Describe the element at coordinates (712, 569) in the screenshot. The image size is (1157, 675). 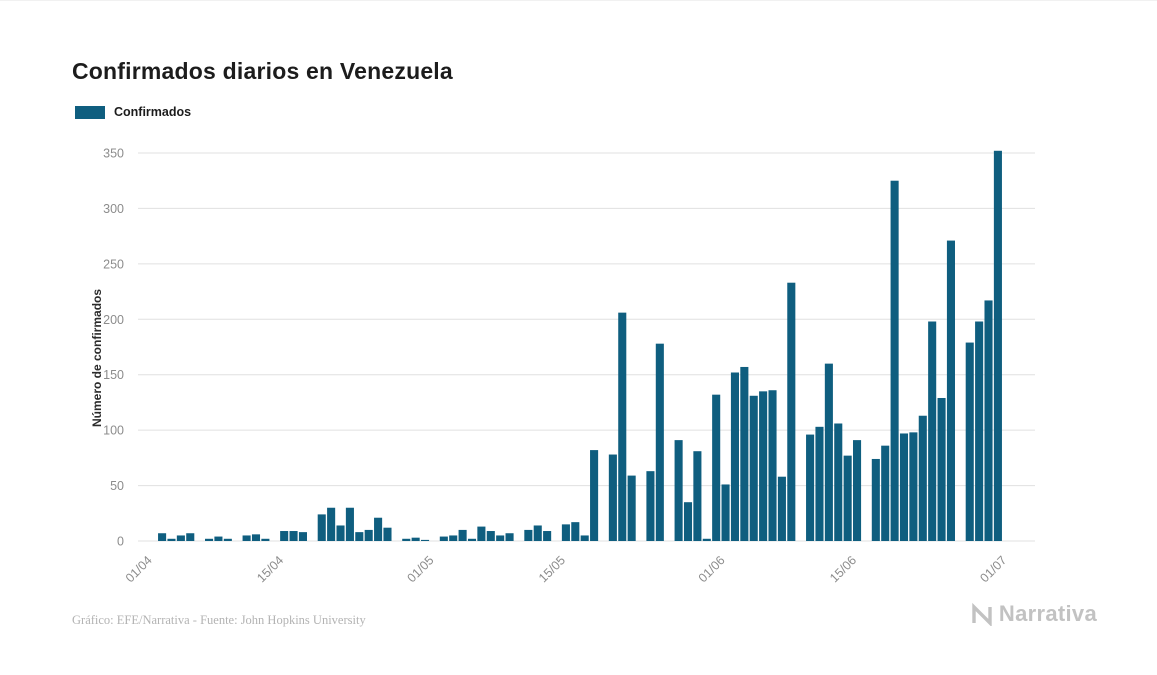
I see `x-tick-label: 01/06` at that location.